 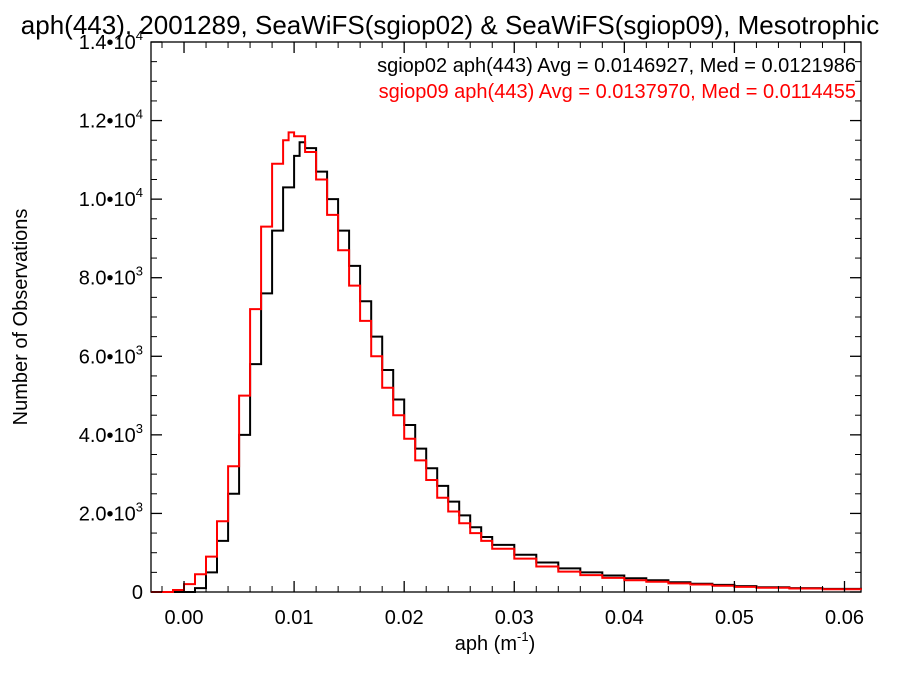 What do you see at coordinates (844, 618) in the screenshot?
I see `x-tick-label: 0.06` at bounding box center [844, 618].